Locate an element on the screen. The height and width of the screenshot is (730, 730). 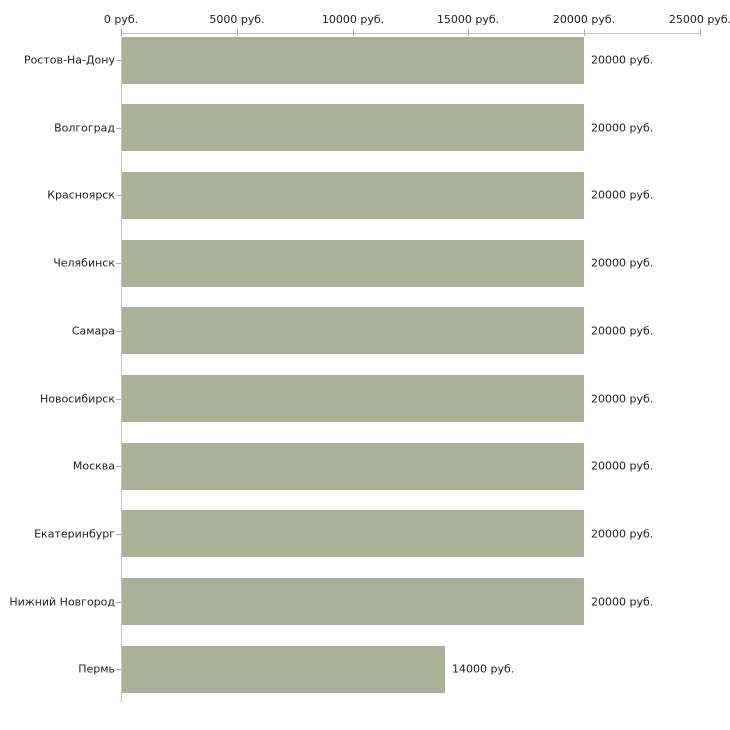
category-label: Екатеринбург is located at coordinates (74, 534).